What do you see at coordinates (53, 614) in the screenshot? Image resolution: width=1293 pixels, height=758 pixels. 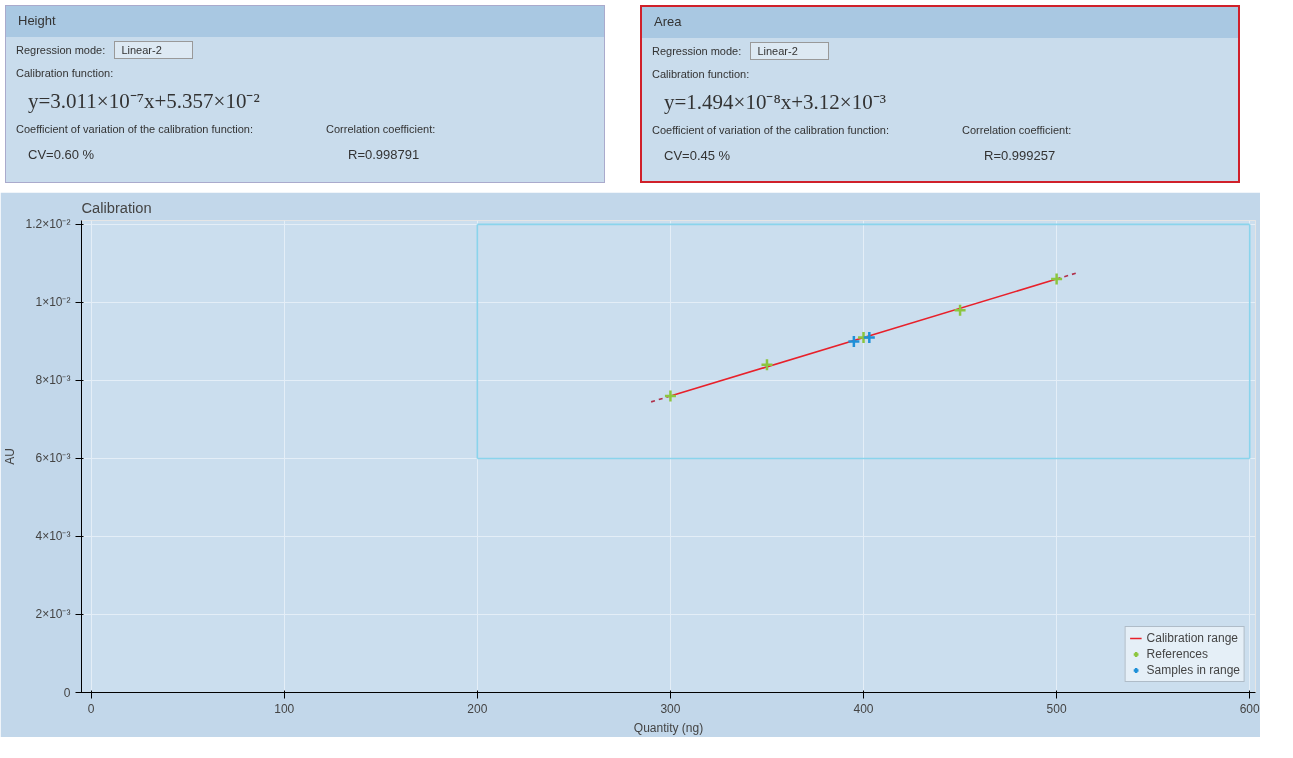 I see `y-tick-label: 2×10⁻³` at bounding box center [53, 614].